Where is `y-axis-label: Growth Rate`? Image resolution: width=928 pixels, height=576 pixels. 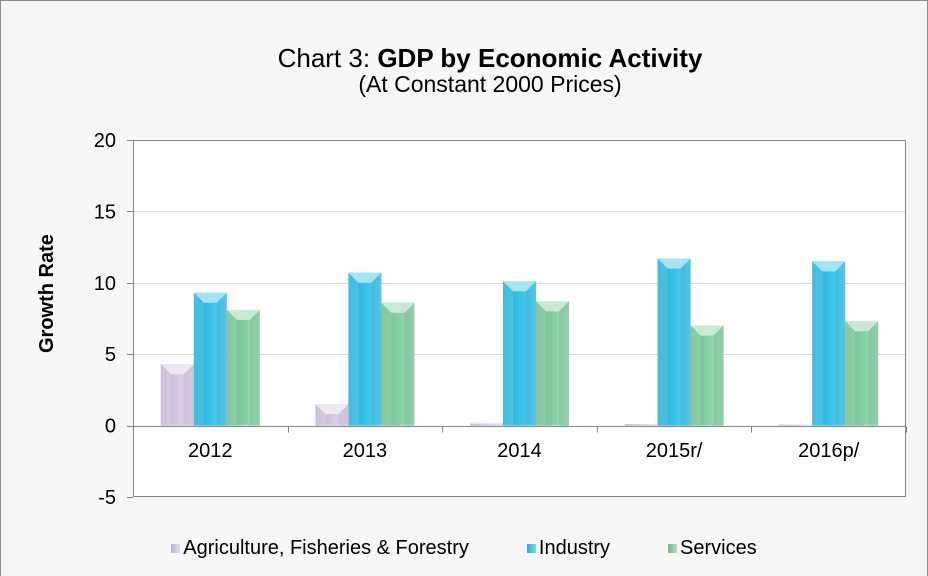 y-axis-label: Growth Rate is located at coordinates (47, 294).